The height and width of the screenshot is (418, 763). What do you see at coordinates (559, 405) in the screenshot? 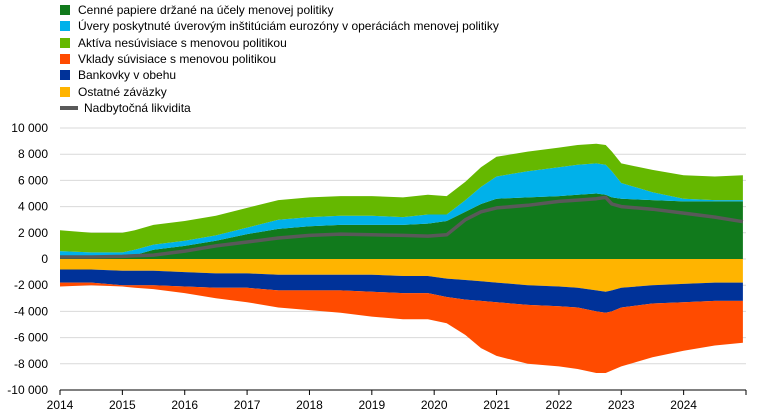
I see `x-tick-label: 2022` at bounding box center [559, 405].